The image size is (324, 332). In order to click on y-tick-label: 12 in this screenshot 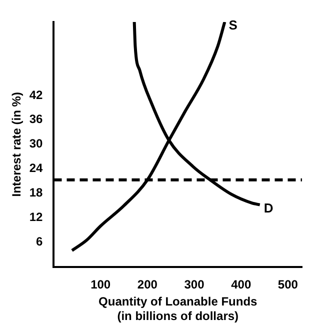, I will do `click(36, 217)`.